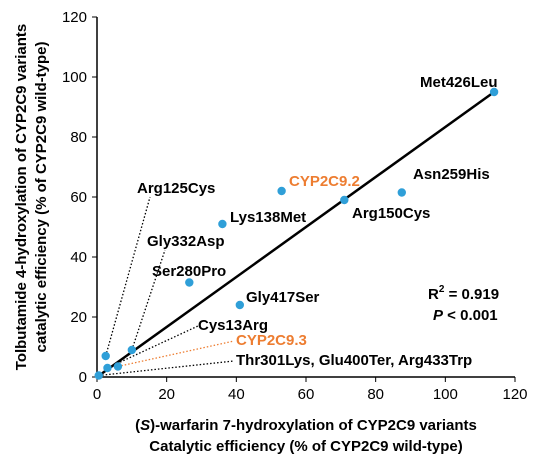  What do you see at coordinates (78, 137) in the screenshot?
I see `y-tick-label: 80` at bounding box center [78, 137].